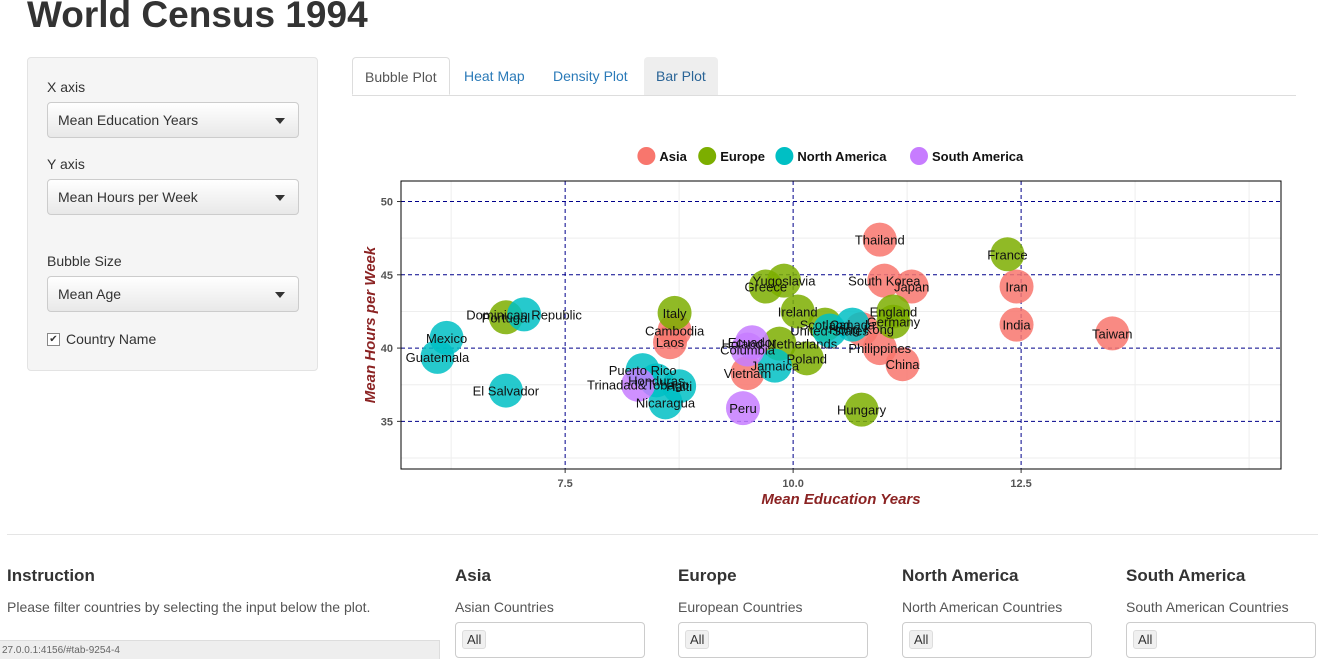 The height and width of the screenshot is (660, 1318). I want to click on x-axis-value: Mean Education Years, so click(128, 120).